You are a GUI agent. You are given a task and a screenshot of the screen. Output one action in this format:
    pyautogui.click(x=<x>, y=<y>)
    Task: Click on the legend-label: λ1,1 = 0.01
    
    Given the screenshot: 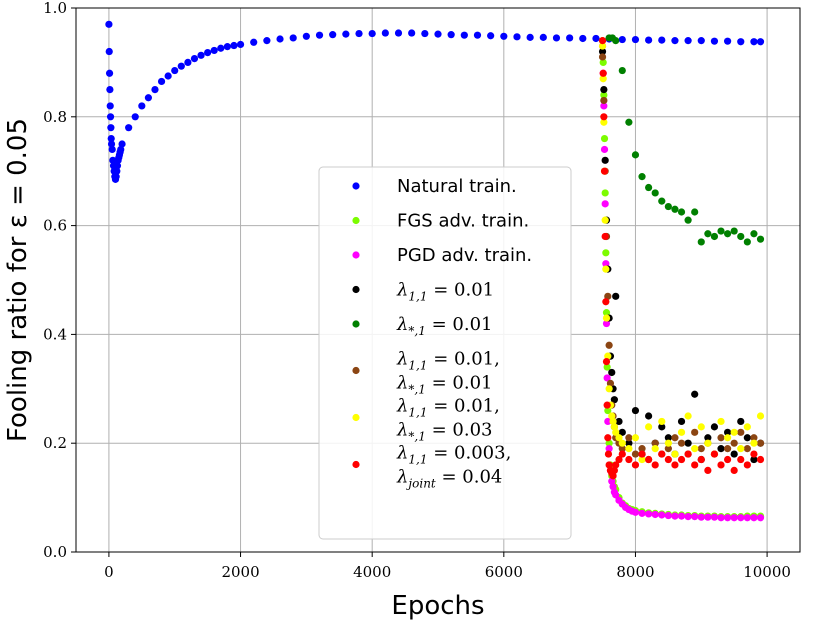 What is the action you would take?
    pyautogui.click(x=445, y=292)
    